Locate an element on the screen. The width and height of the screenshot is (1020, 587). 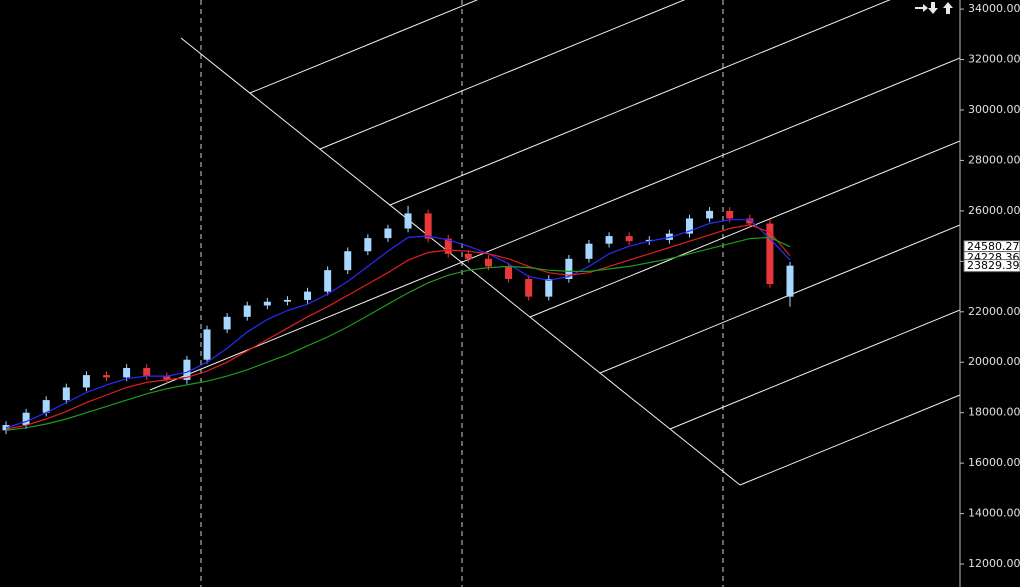
price-label: 23829.39 is located at coordinates (993, 265).